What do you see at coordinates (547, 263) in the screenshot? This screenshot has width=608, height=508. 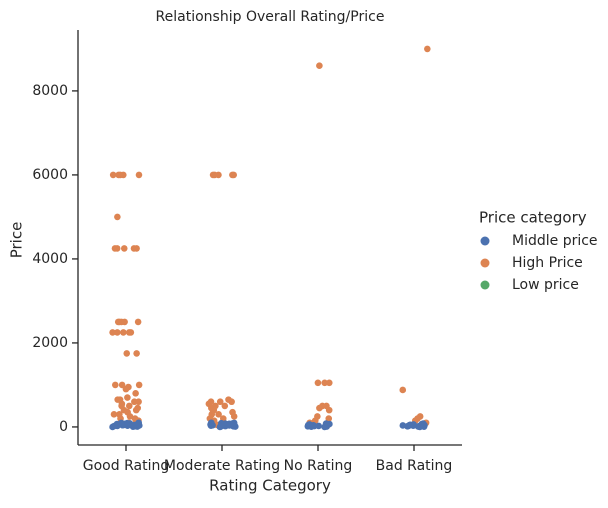 I see `legend-label: High Price` at bounding box center [547, 263].